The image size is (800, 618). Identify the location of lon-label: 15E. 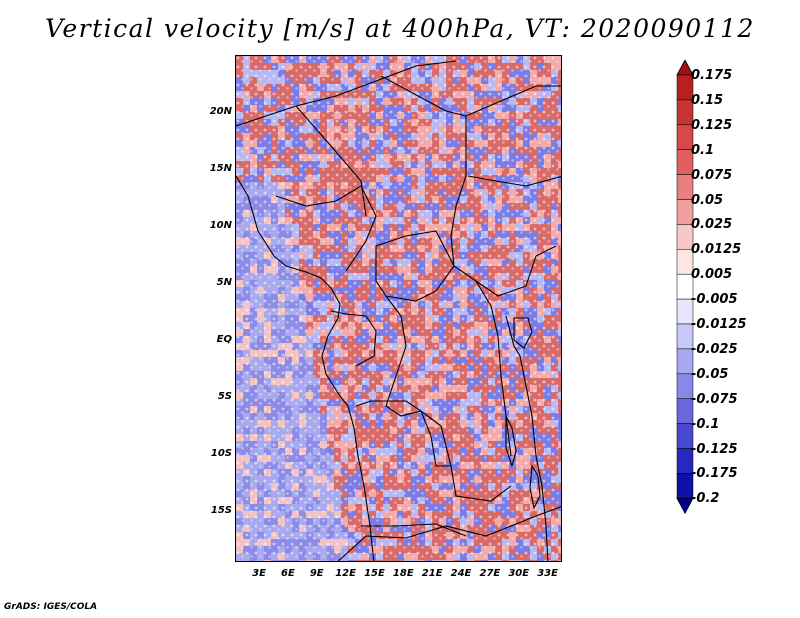
(374, 573).